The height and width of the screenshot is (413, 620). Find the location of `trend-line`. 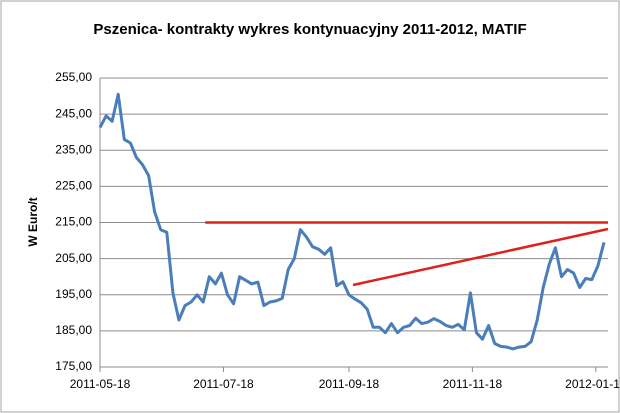

trend-line is located at coordinates (480, 257).